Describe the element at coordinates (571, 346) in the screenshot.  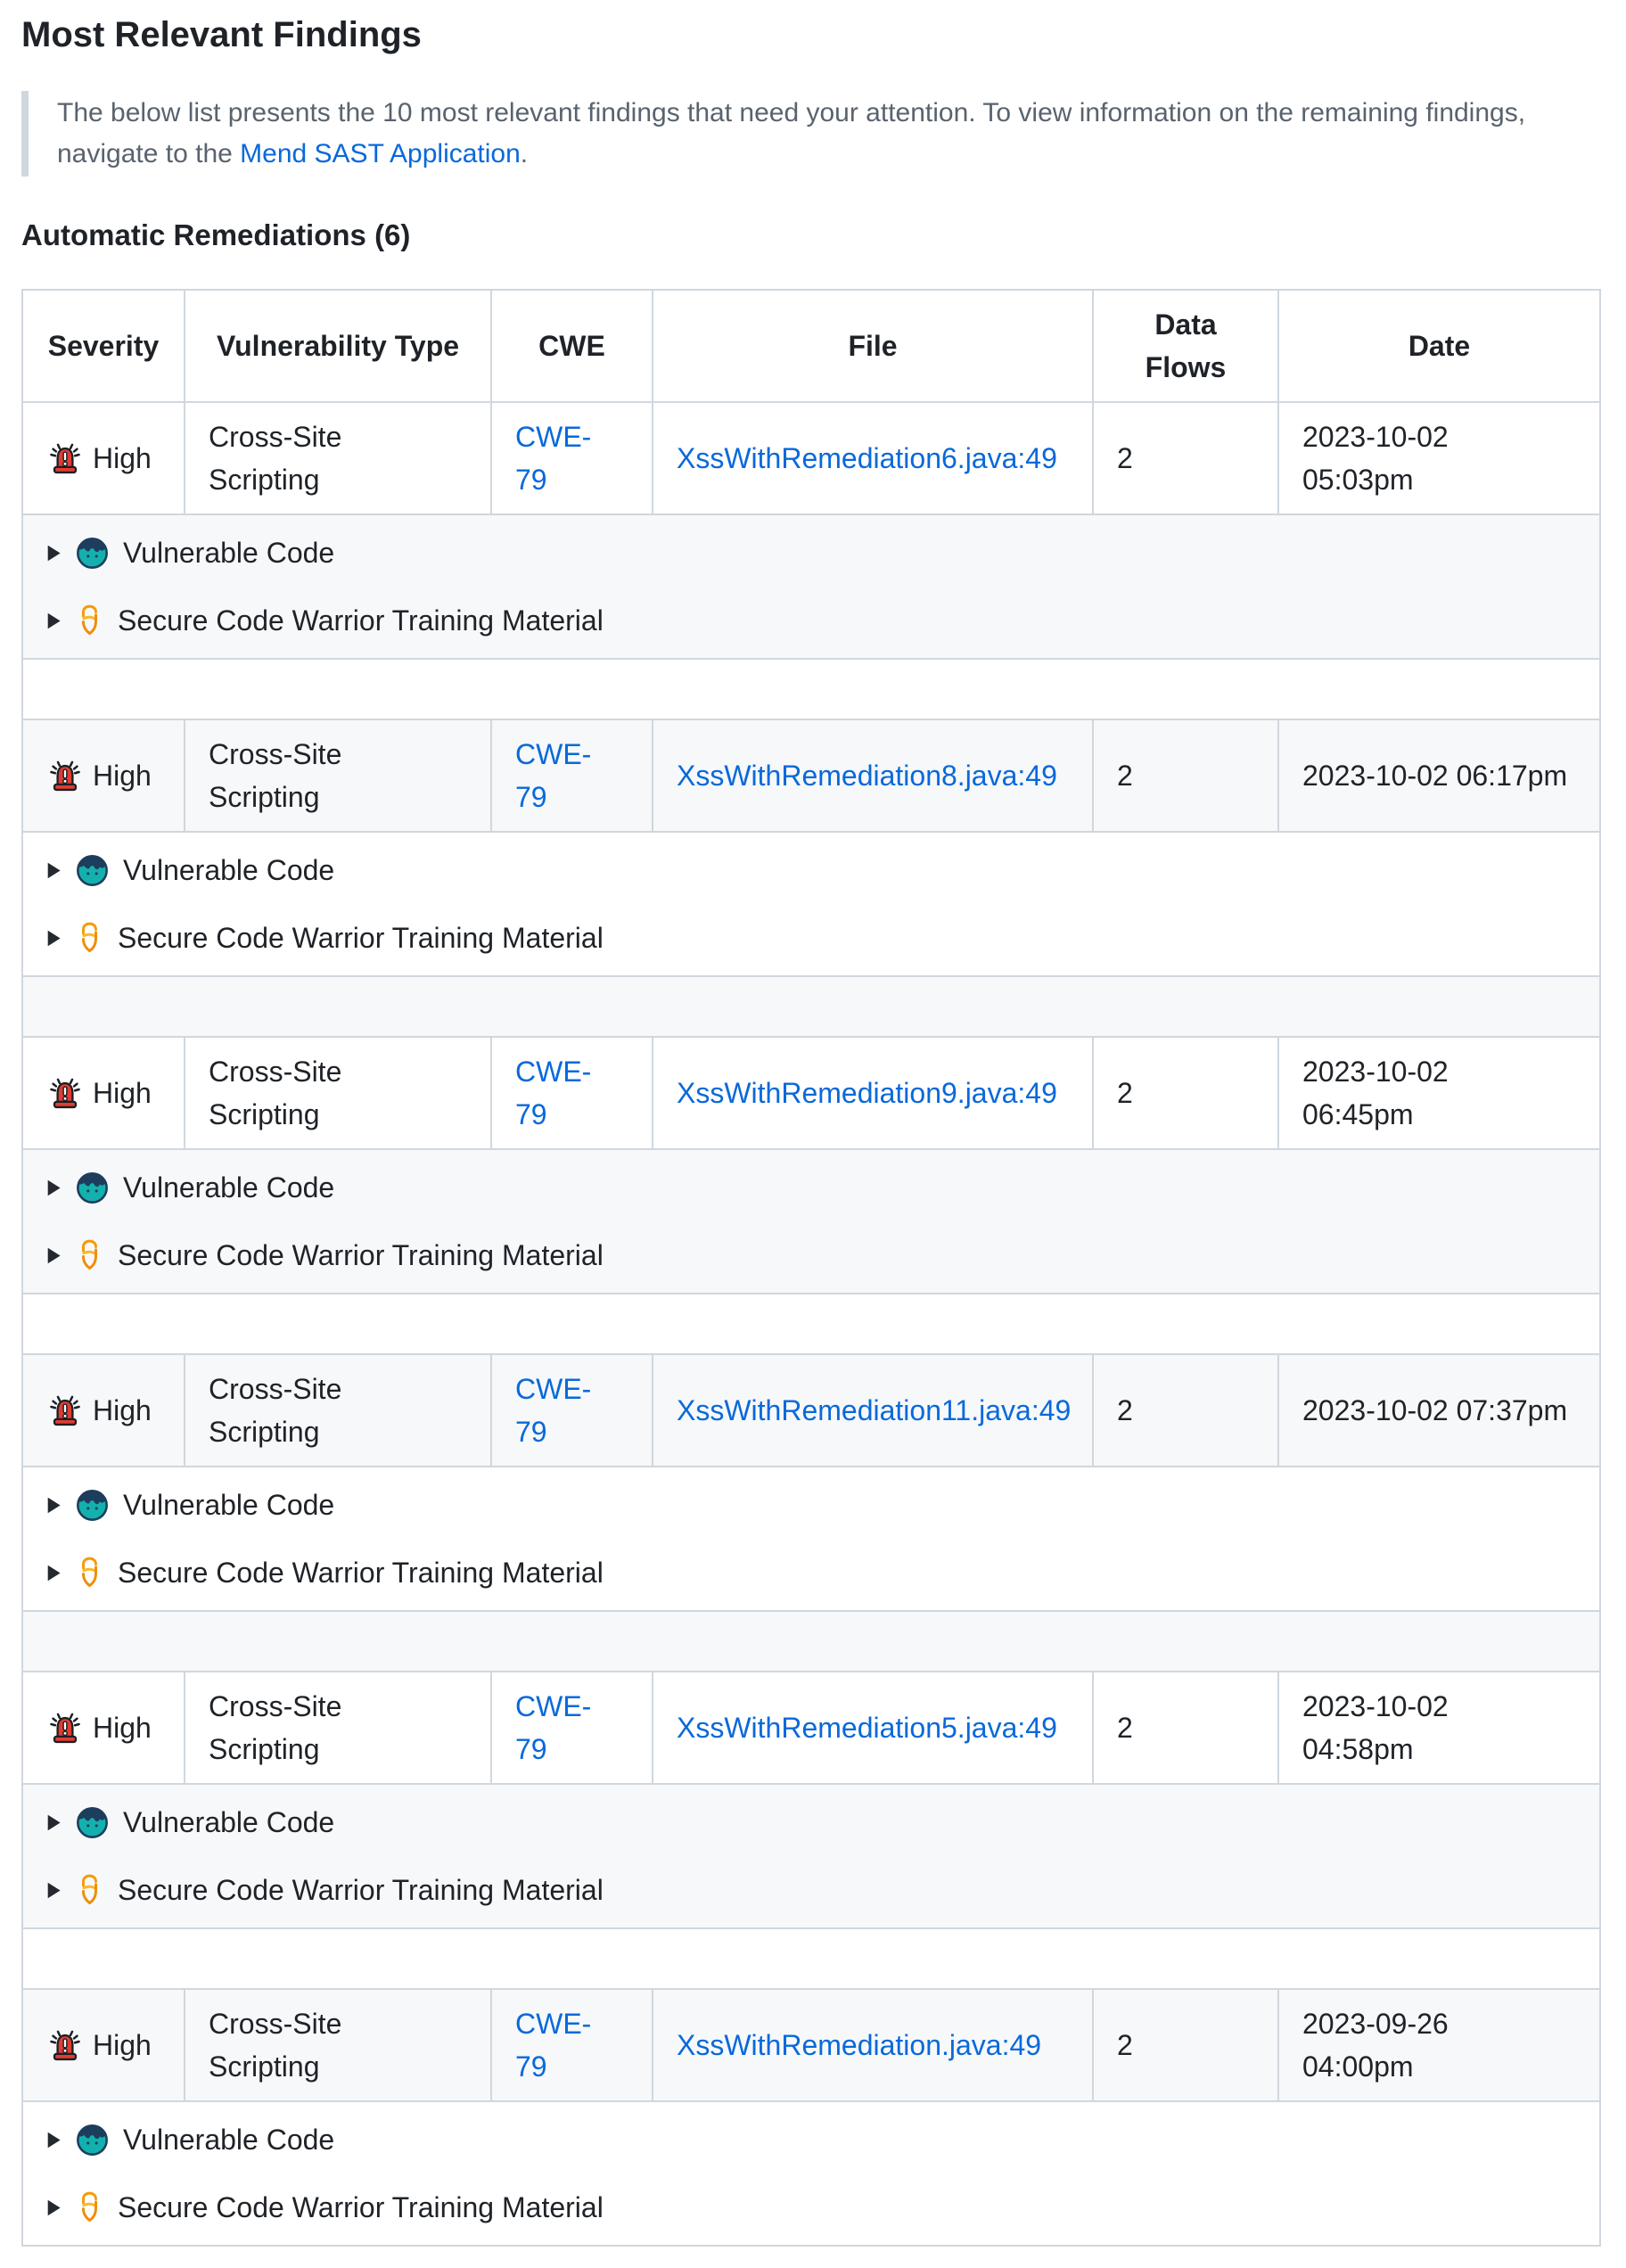
I see `column-header-cwe: CWE` at that location.